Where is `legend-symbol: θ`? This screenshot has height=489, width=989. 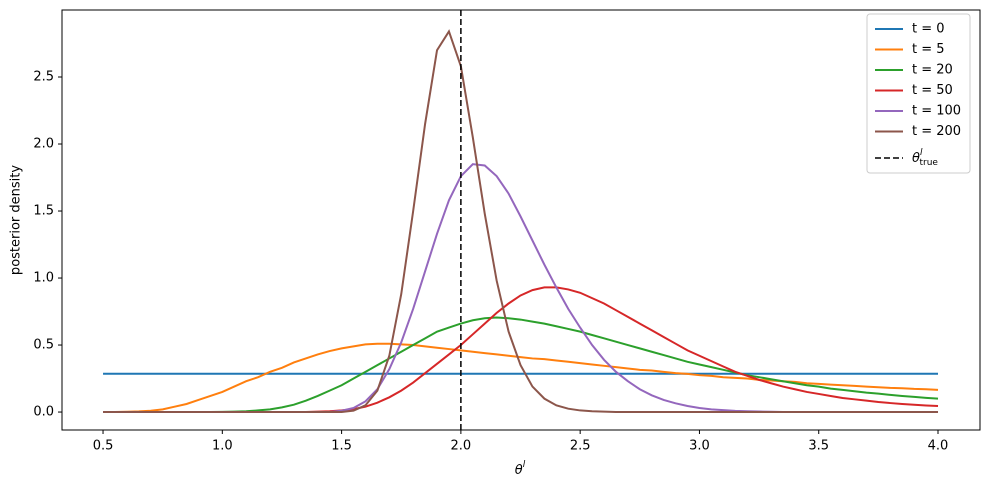 legend-symbol: θ is located at coordinates (916, 158).